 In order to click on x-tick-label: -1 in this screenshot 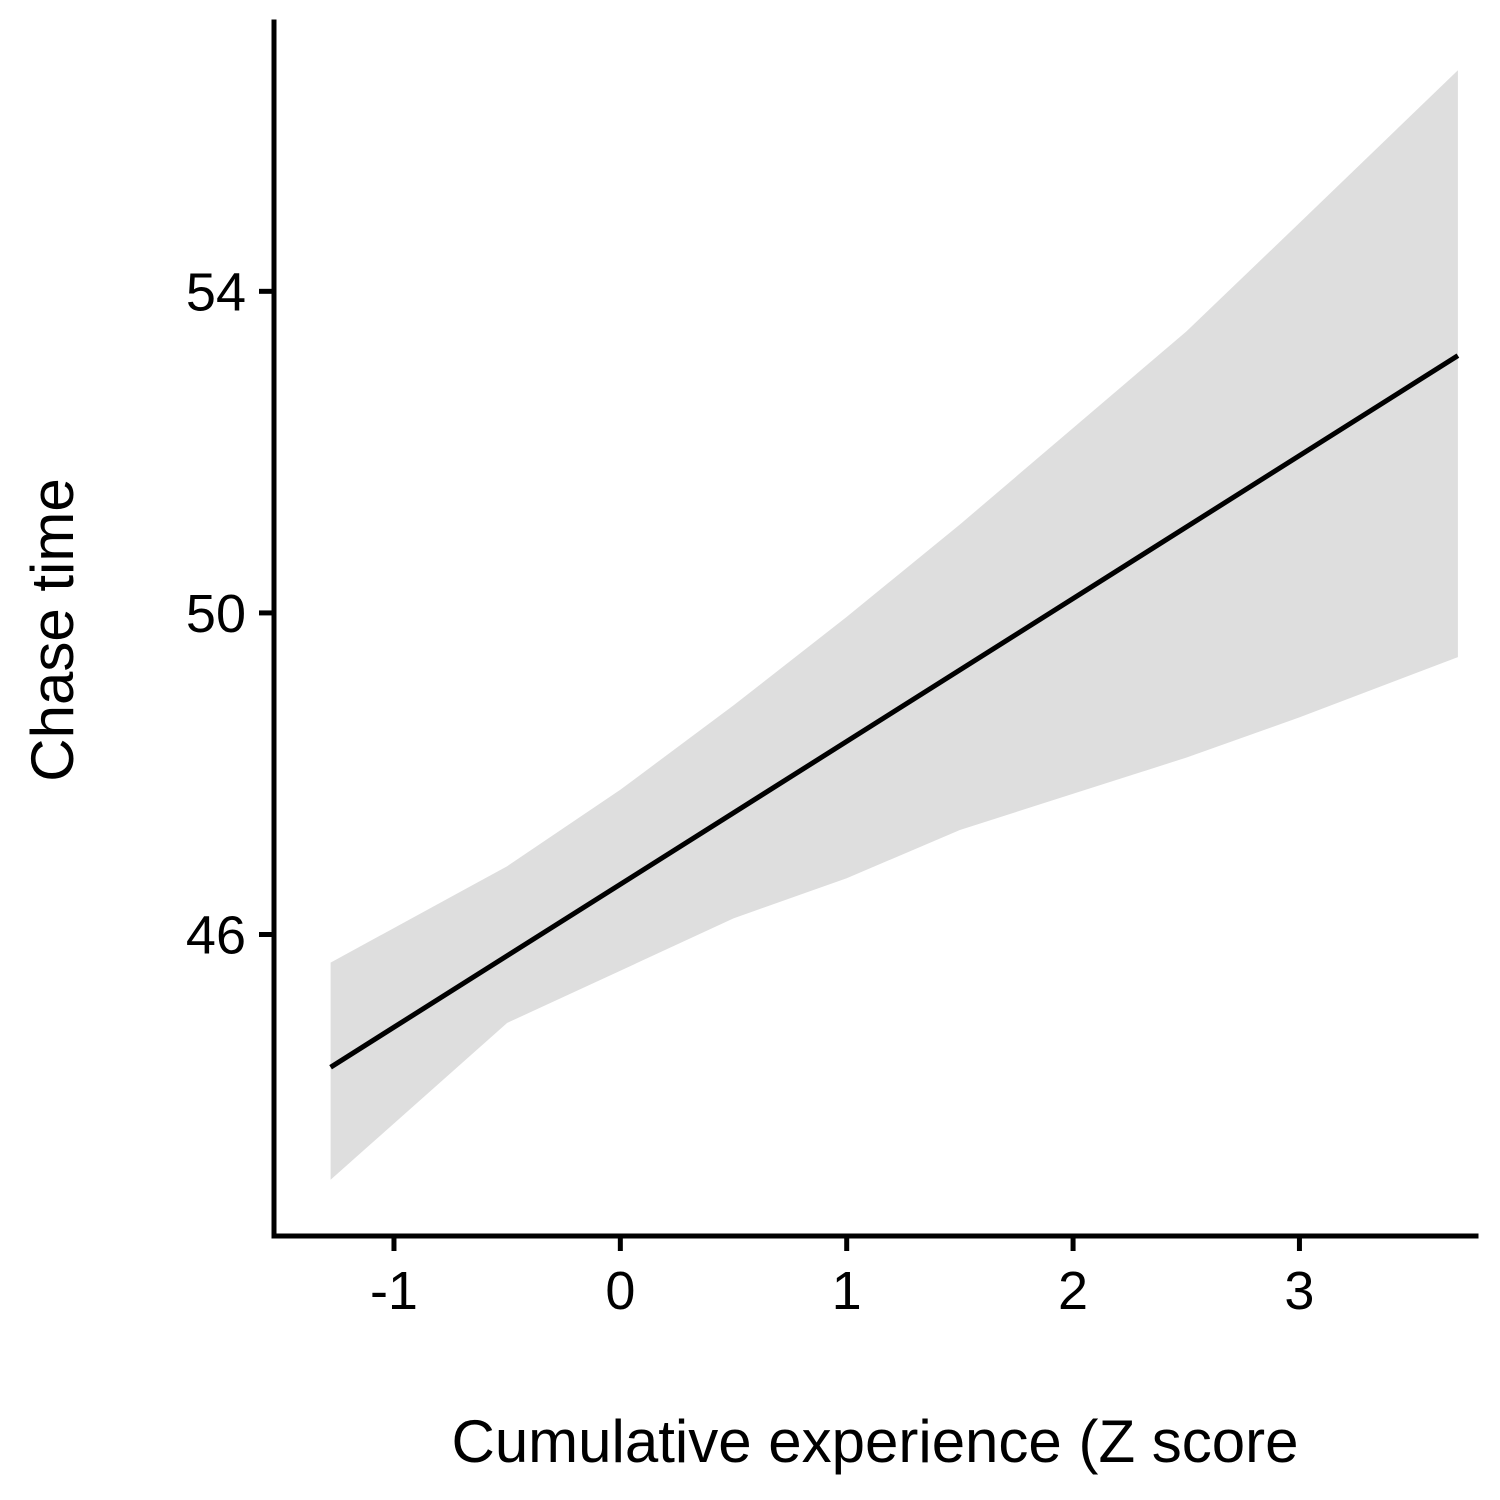, I will do `click(394, 1291)`.